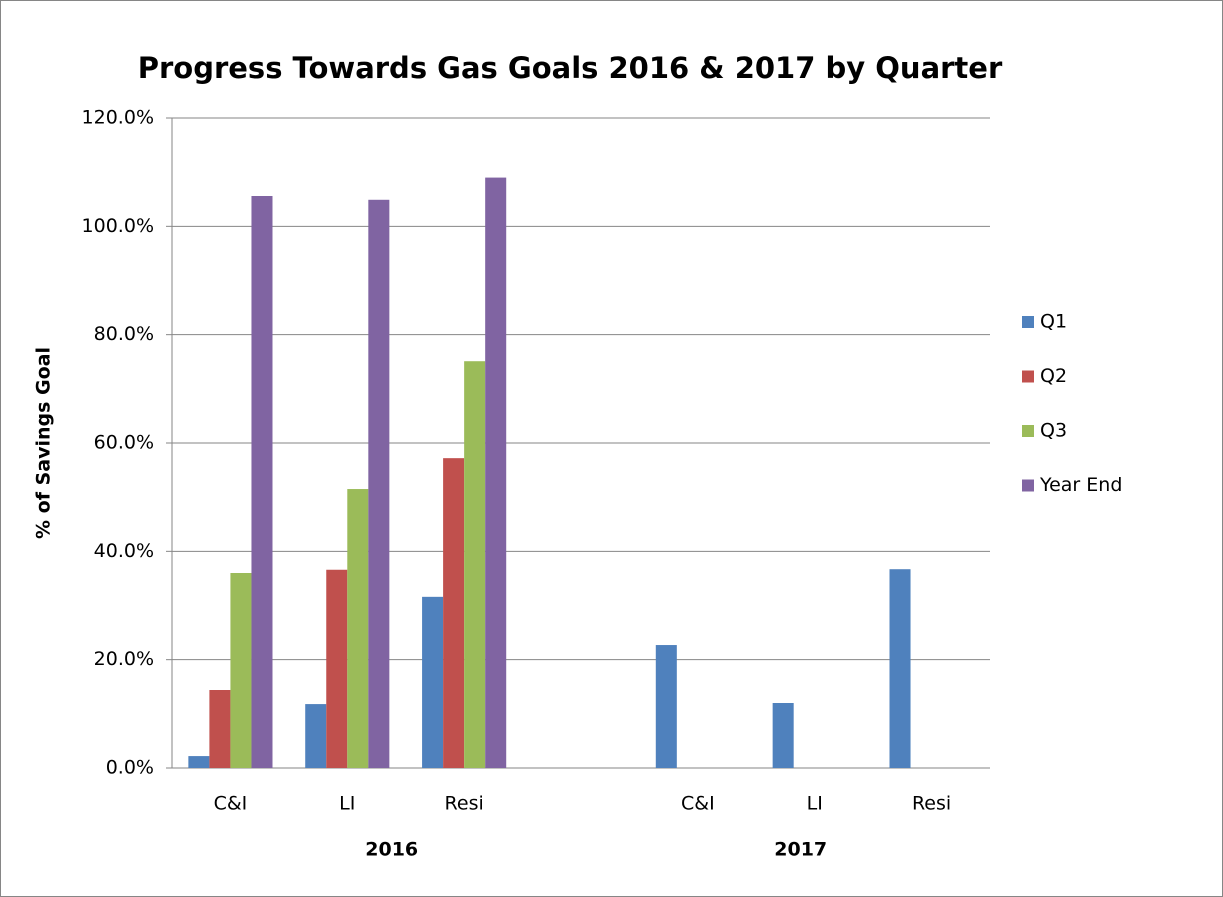 The image size is (1223, 897). I want to click on x-group-label: 2016, so click(391, 850).